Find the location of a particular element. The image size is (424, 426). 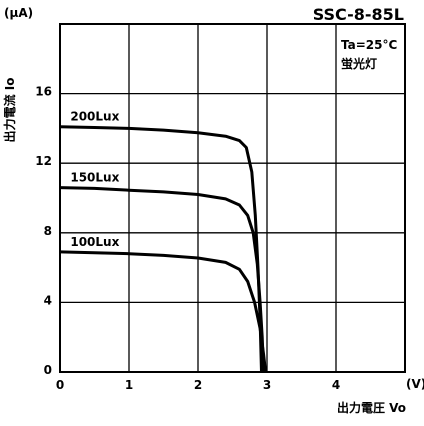

x-tick-label: 2 is located at coordinates (198, 385).